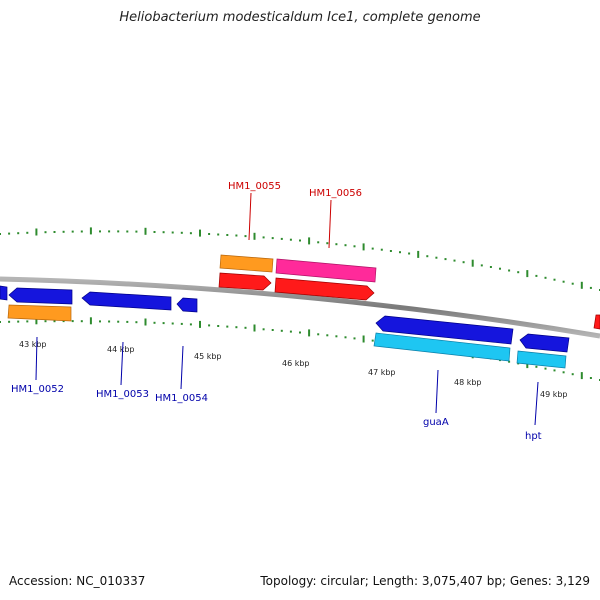  What do you see at coordinates (208, 356) in the screenshot?
I see `scale-label-45kbp: 45 kbp` at bounding box center [208, 356].